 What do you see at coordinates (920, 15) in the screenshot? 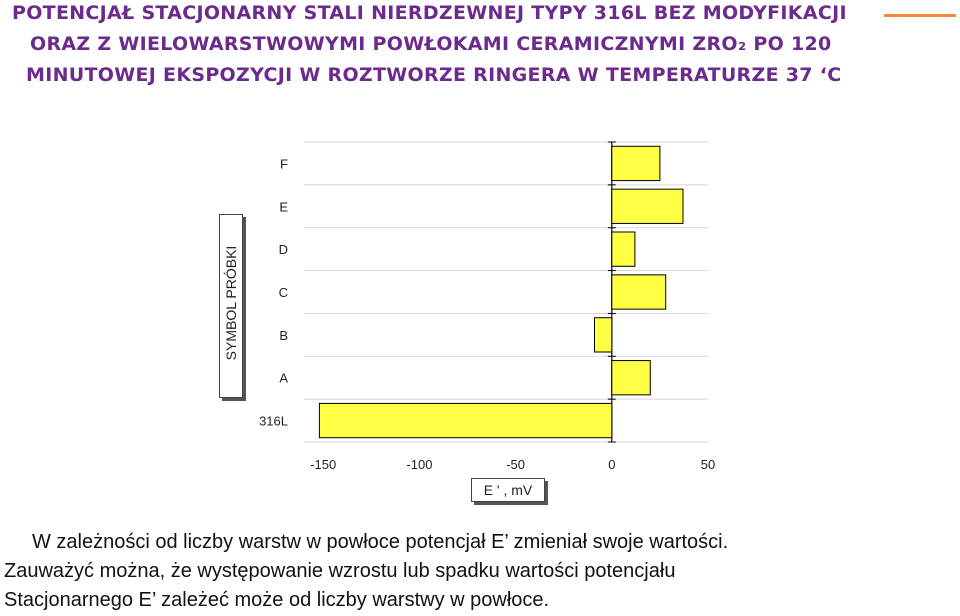
I see `accent-rule` at bounding box center [920, 15].